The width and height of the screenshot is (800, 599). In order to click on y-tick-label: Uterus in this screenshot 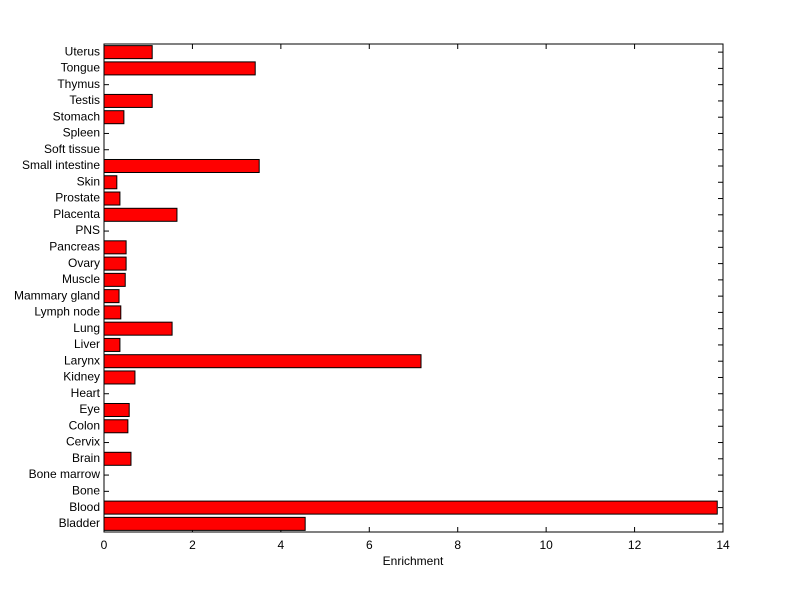, I will do `click(82, 51)`.